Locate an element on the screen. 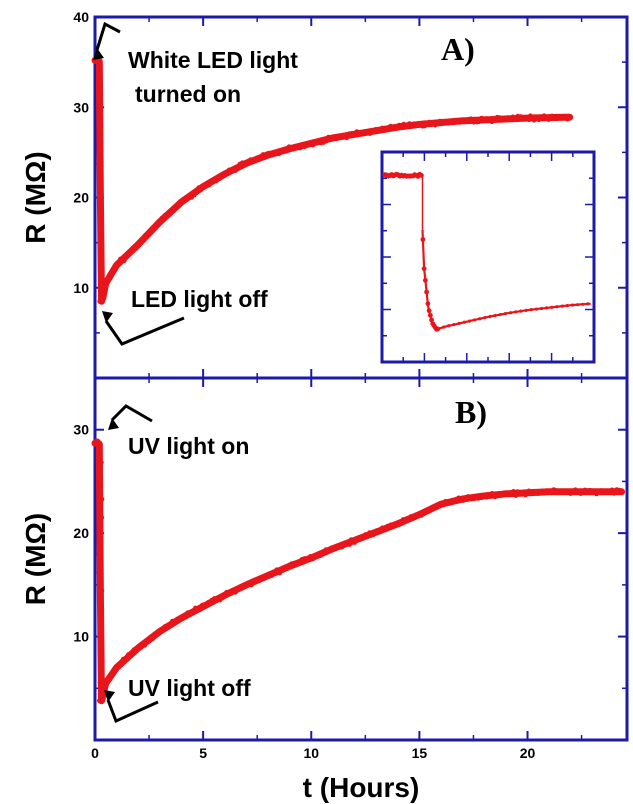 The height and width of the screenshot is (804, 633). panel-a-annotation: turned on is located at coordinates (188, 94).